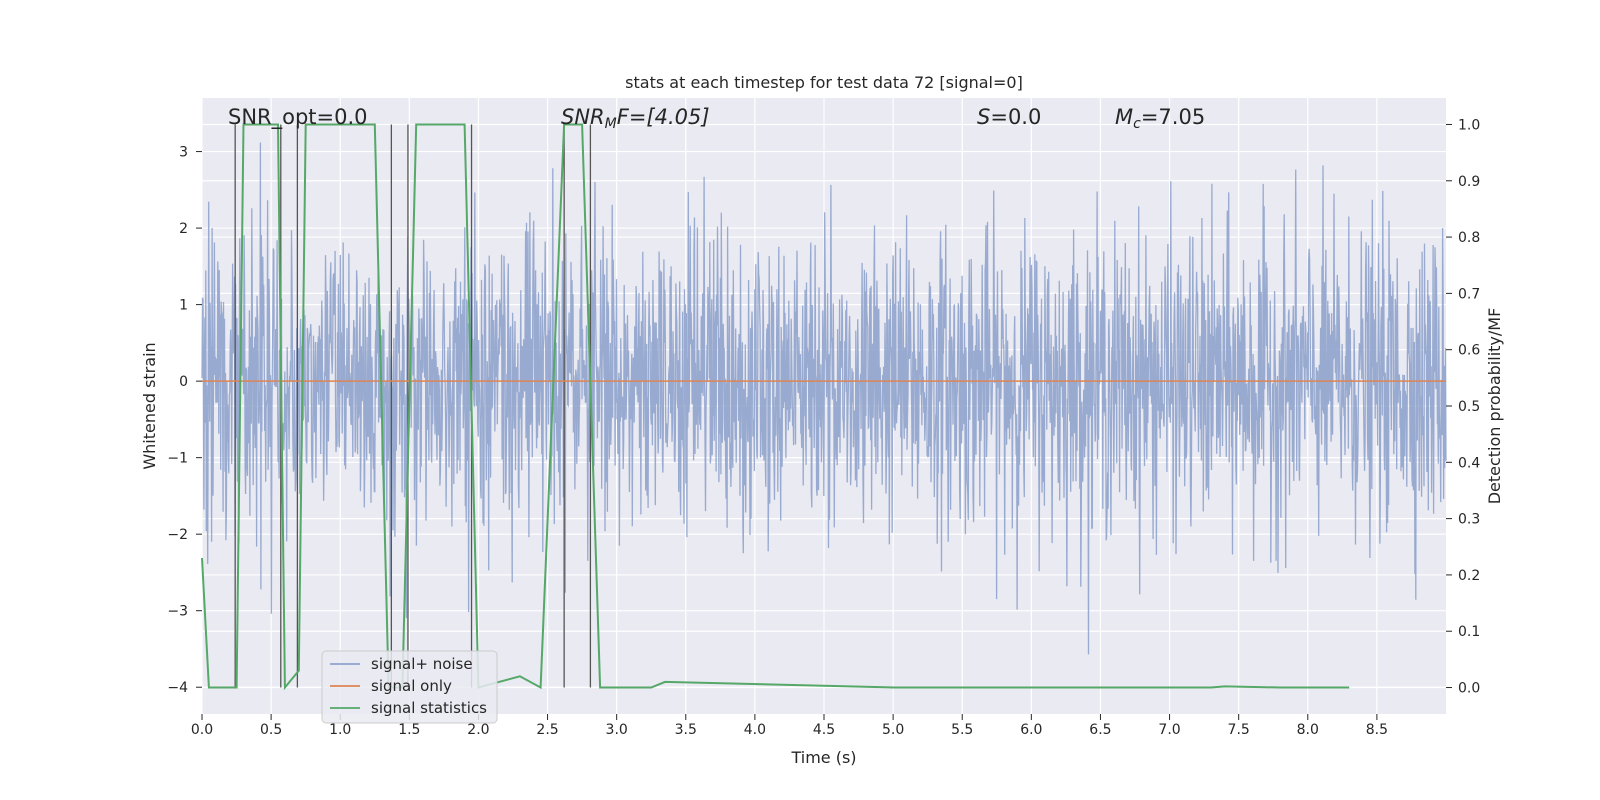 The image size is (1600, 800). I want to click on x-tick-label: 1.5, so click(409, 730).